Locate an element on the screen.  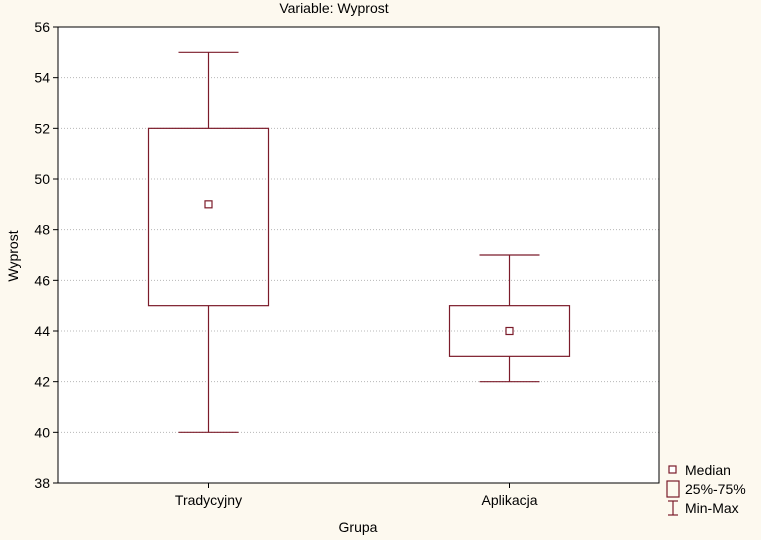
legend-entry-whisker: Min-Max is located at coordinates (703, 508).